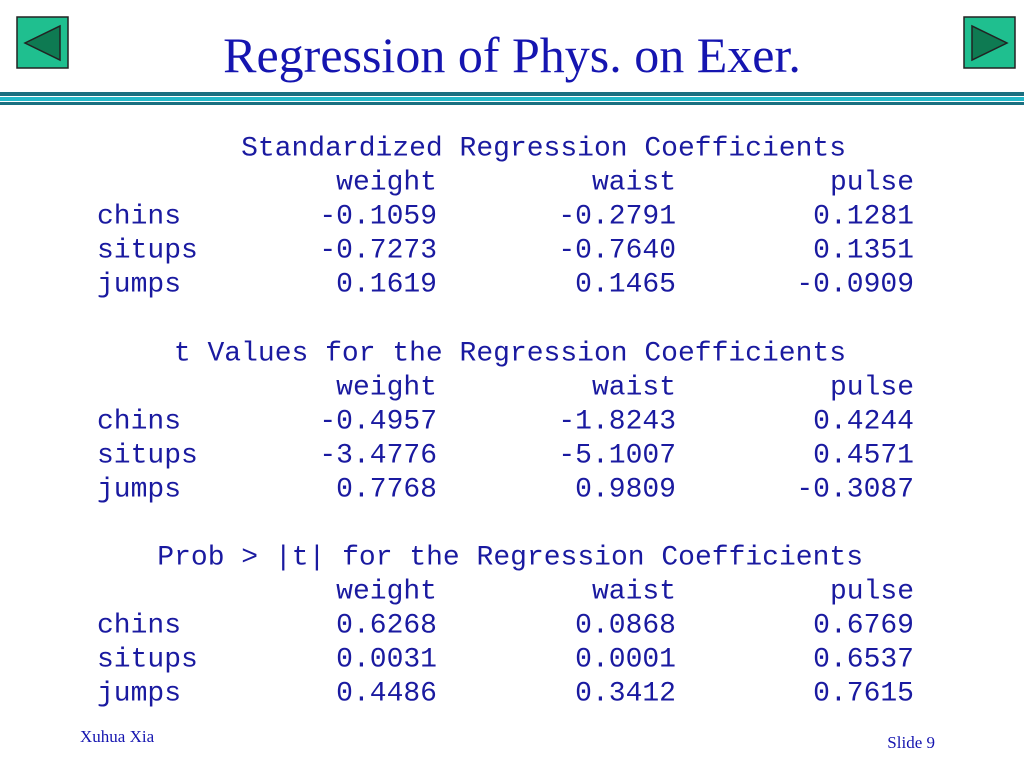 The image size is (1024, 768). I want to click on cell: 0.1281, so click(863, 216).